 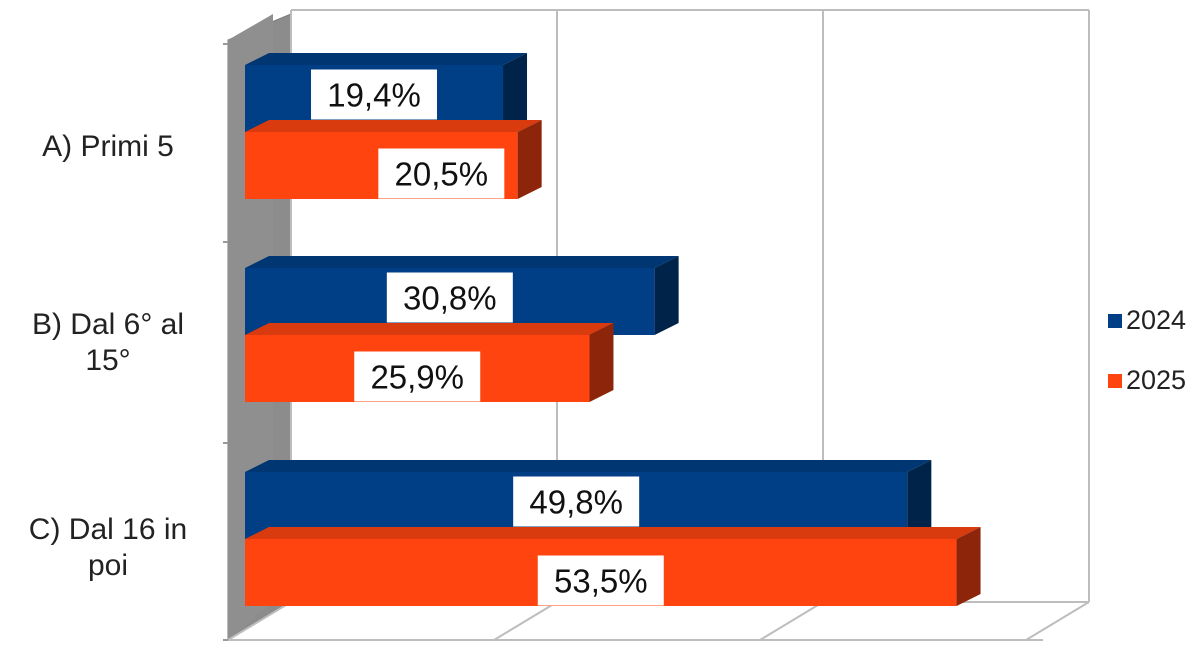 What do you see at coordinates (108, 324) in the screenshot?
I see `category-label-line: B) Dal 6° al` at bounding box center [108, 324].